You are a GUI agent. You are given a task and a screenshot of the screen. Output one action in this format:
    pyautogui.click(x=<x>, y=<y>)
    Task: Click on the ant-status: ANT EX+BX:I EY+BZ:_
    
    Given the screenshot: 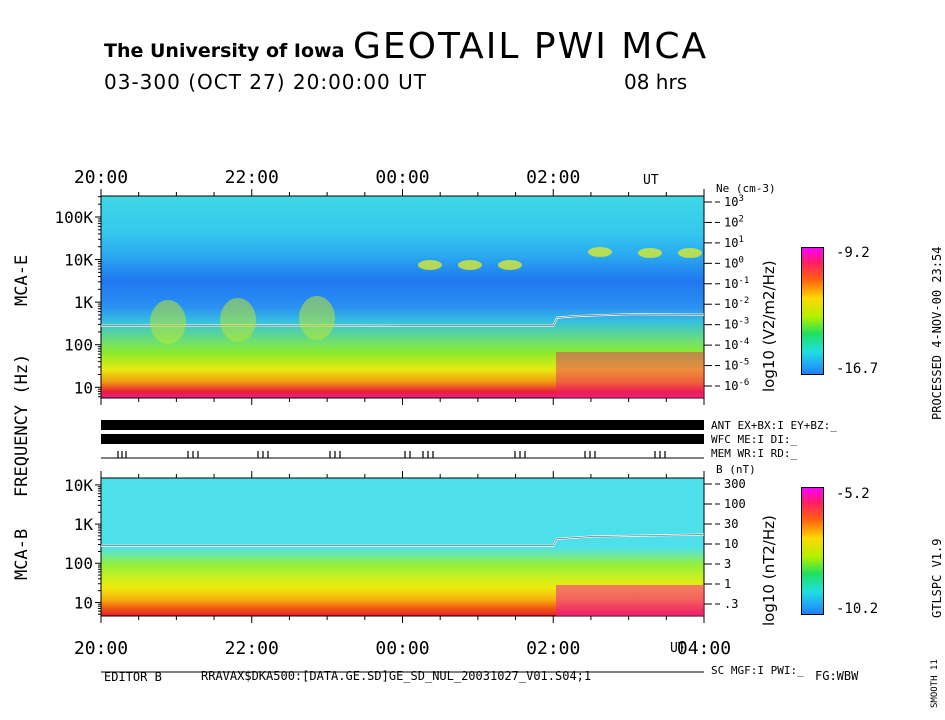 What is the action you would take?
    pyautogui.click(x=774, y=425)
    